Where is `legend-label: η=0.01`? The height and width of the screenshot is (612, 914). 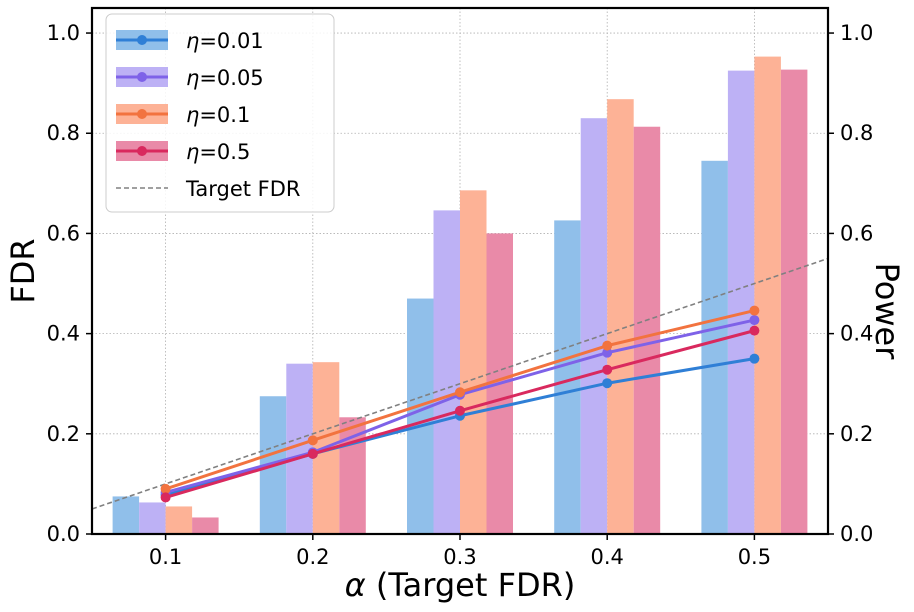 legend-label: η=0.01 is located at coordinates (225, 41).